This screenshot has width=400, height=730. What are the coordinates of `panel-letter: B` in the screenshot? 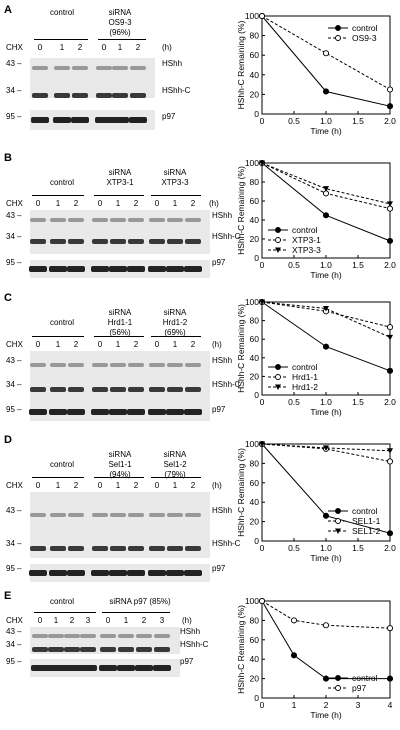 It's located at (8, 158).